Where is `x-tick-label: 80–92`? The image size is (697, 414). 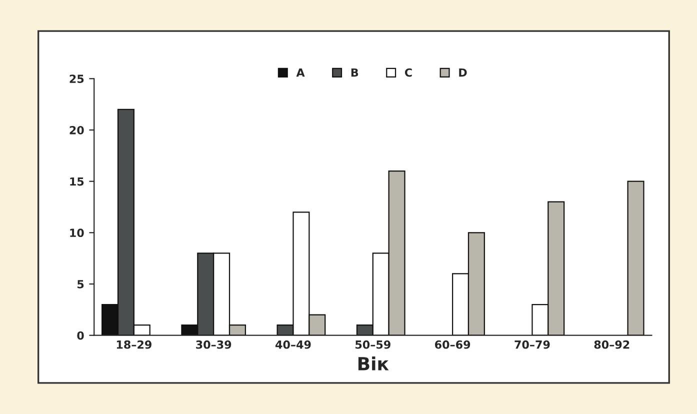
x-tick-label: 80–92 is located at coordinates (612, 344).